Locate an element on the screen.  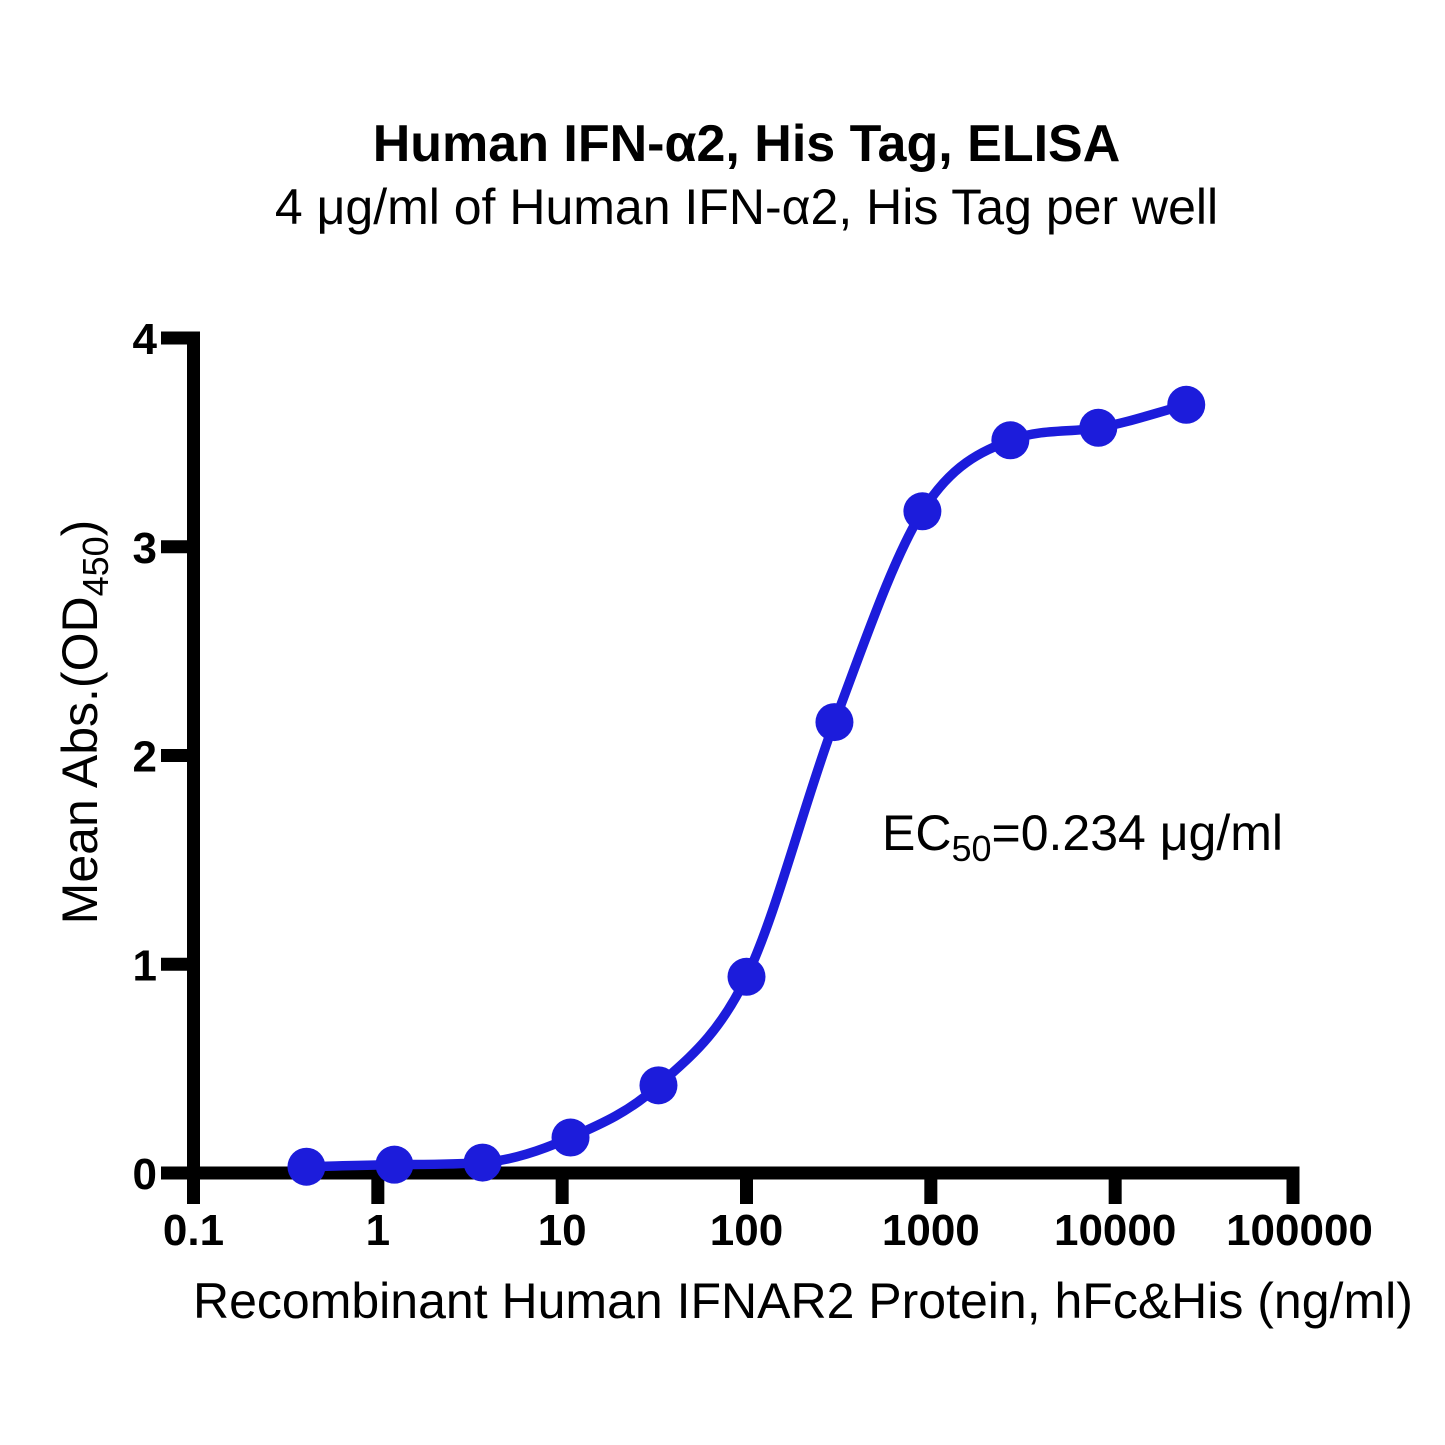
y-axis-label-text: Mean Abs.(OD is located at coordinates (80, 760).